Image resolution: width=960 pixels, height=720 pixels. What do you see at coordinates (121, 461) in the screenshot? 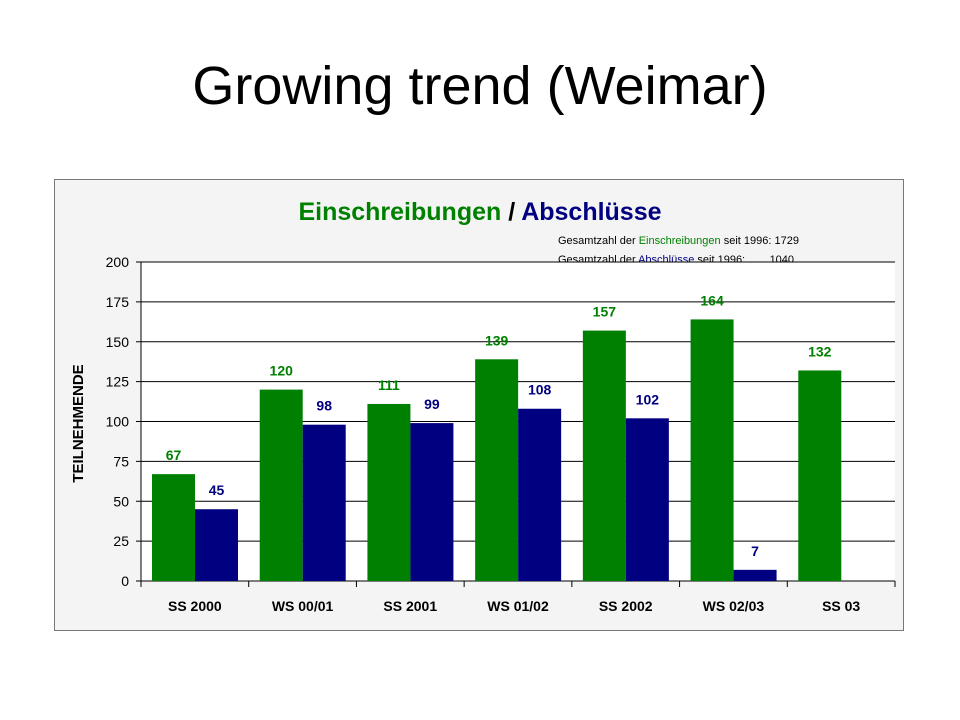
I see `y-tick-label: 75` at bounding box center [121, 461].